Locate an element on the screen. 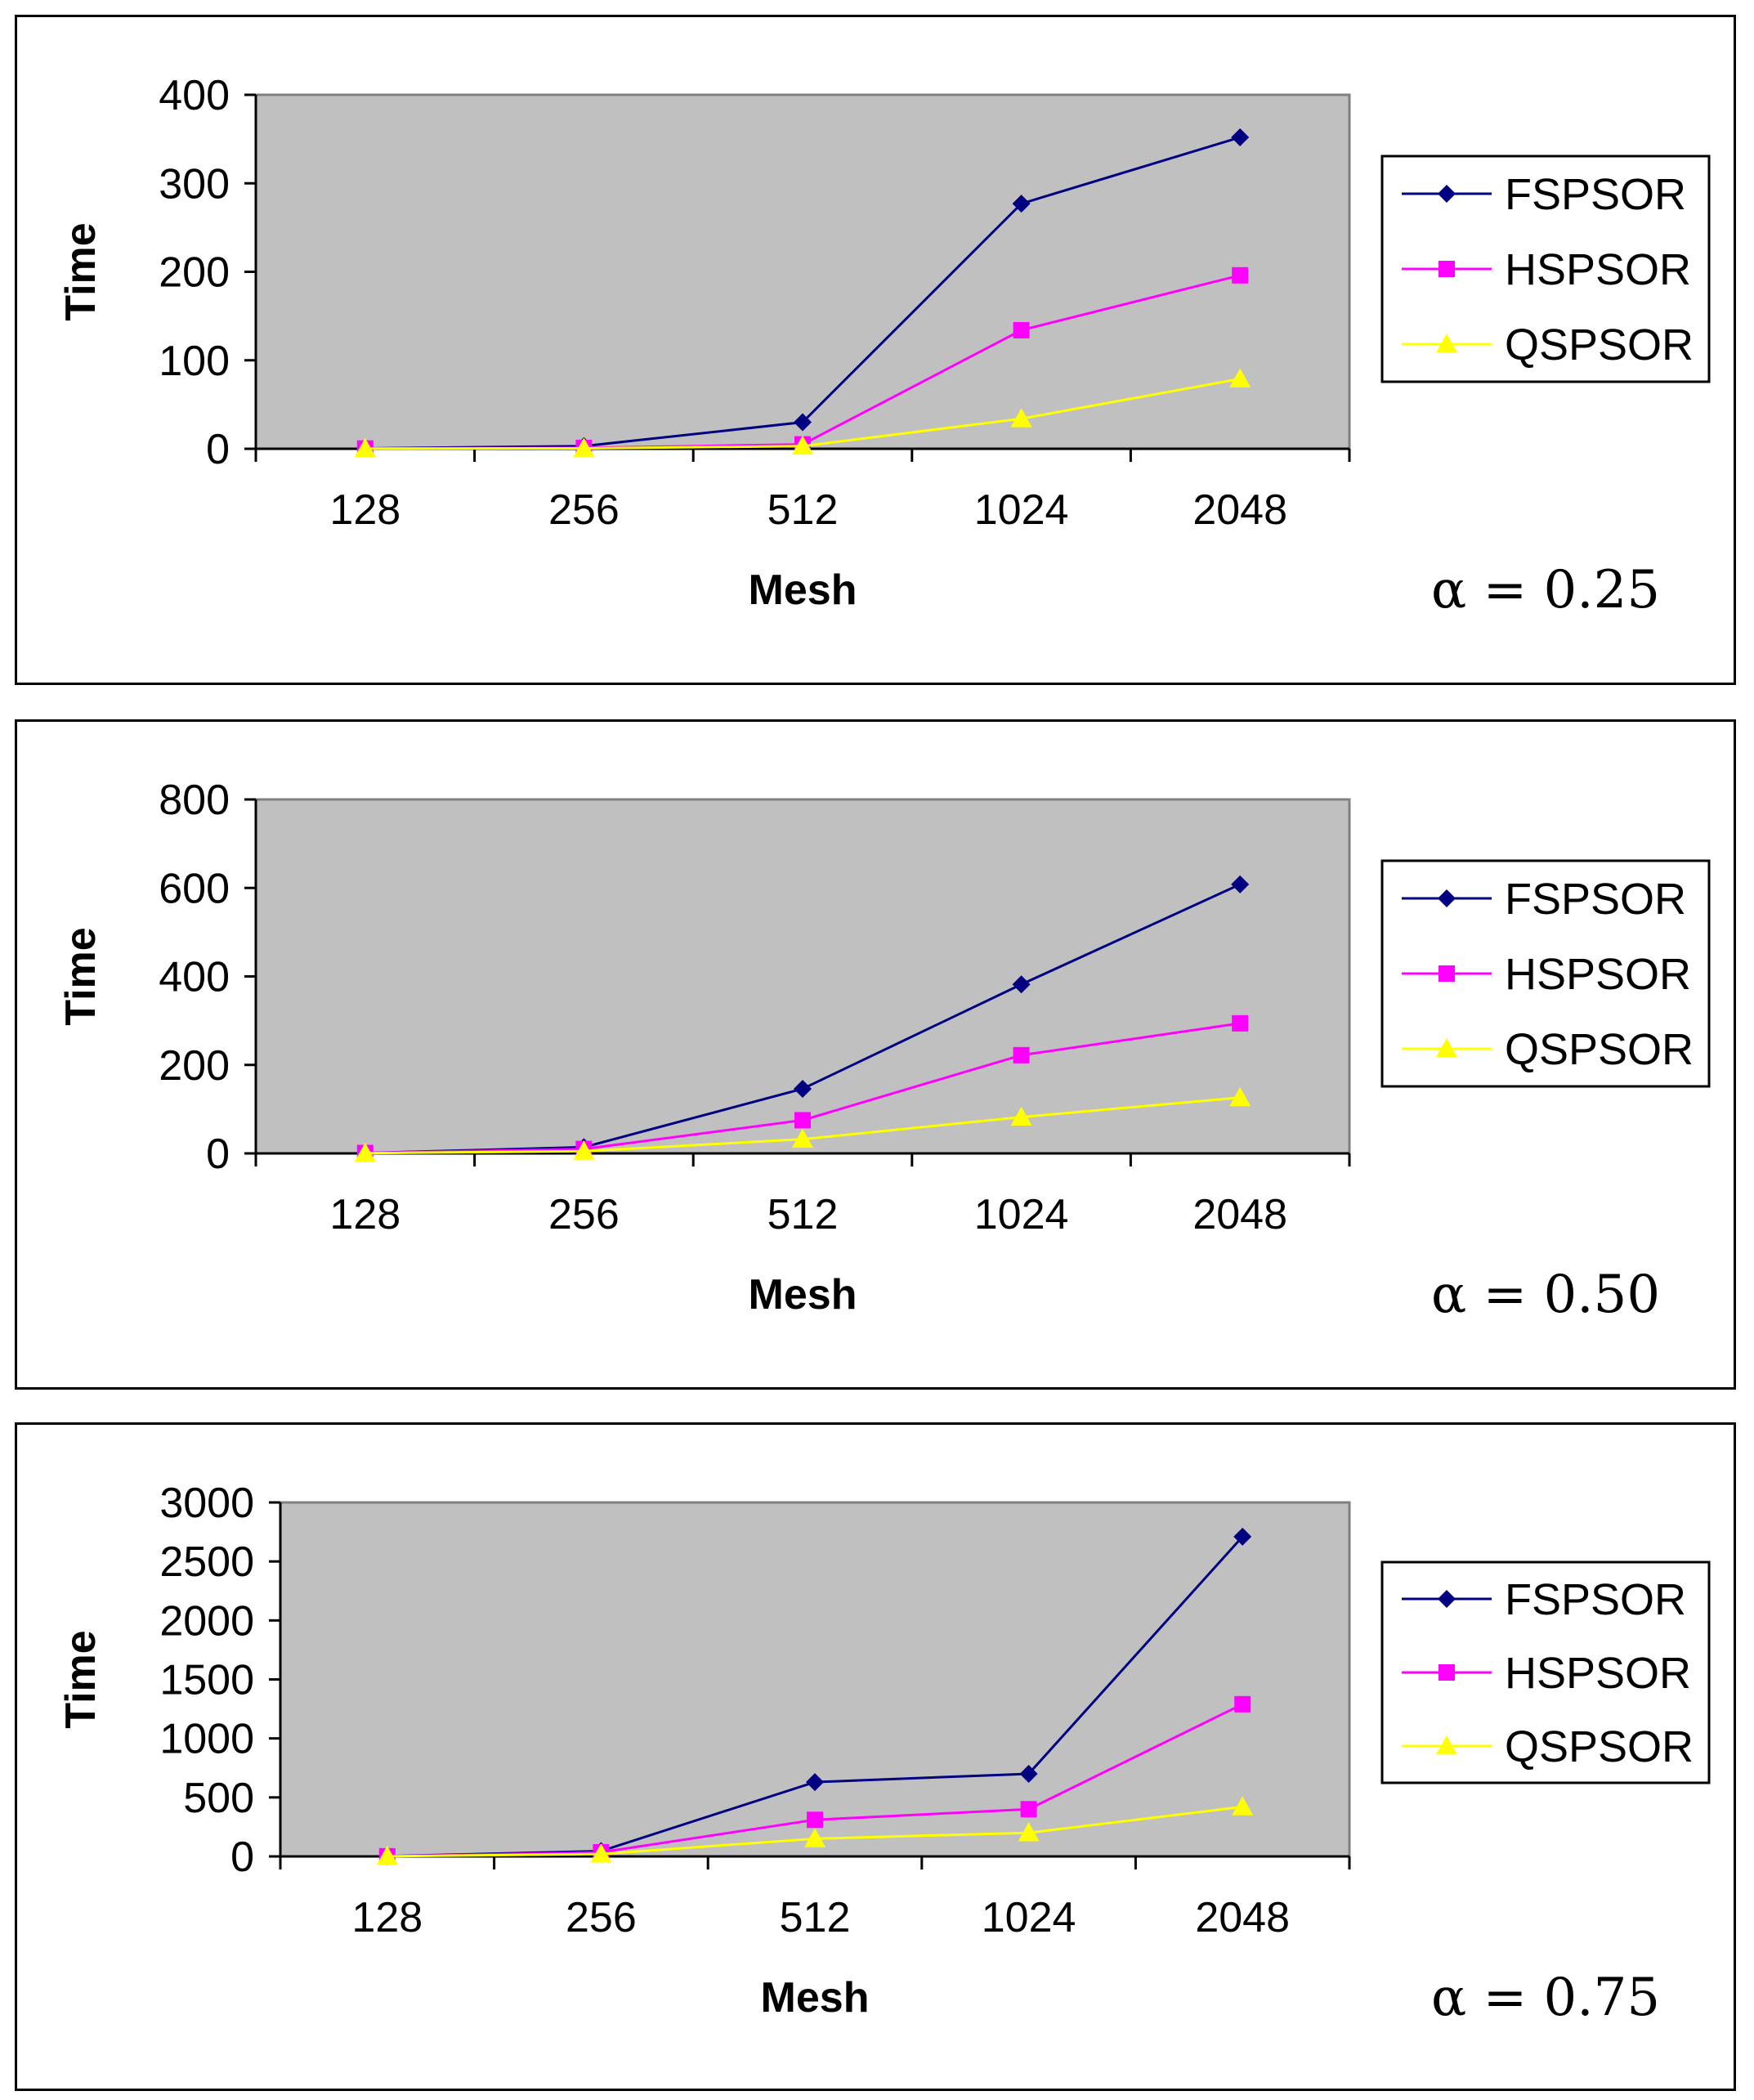  y-tick-label: 3000 is located at coordinates (206, 1503).